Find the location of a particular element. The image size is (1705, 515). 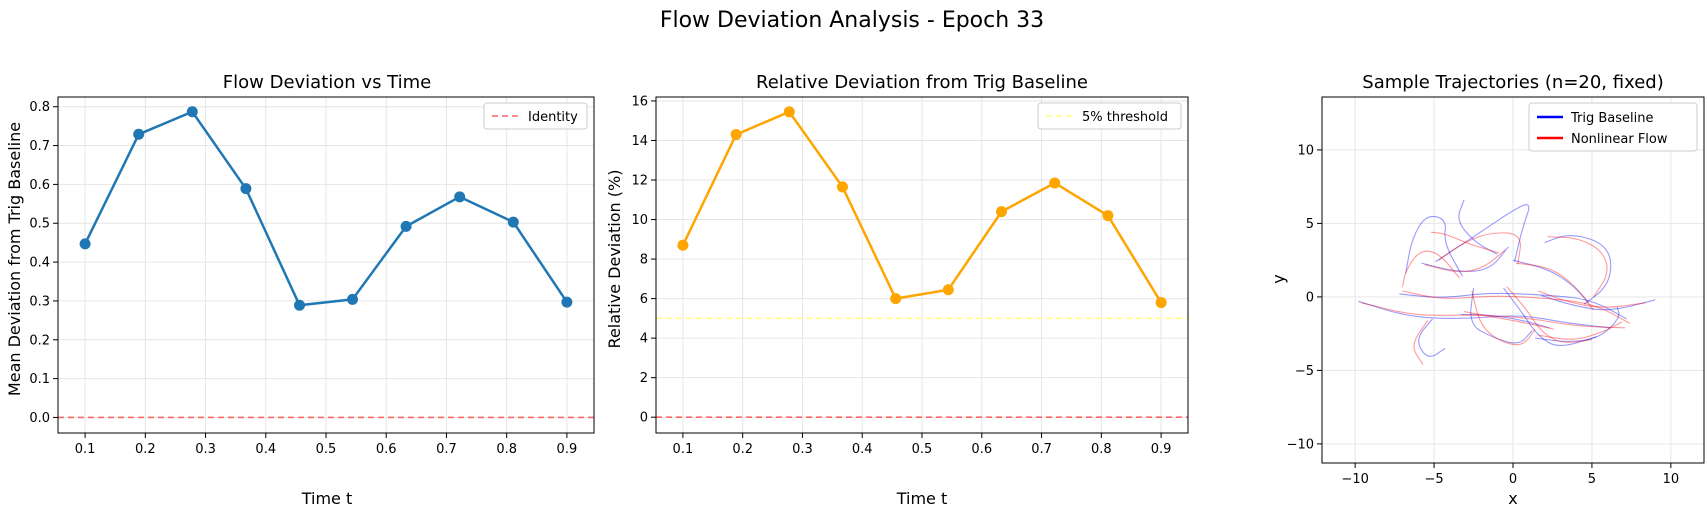

x-tick-label: 0.2 is located at coordinates (145, 449).